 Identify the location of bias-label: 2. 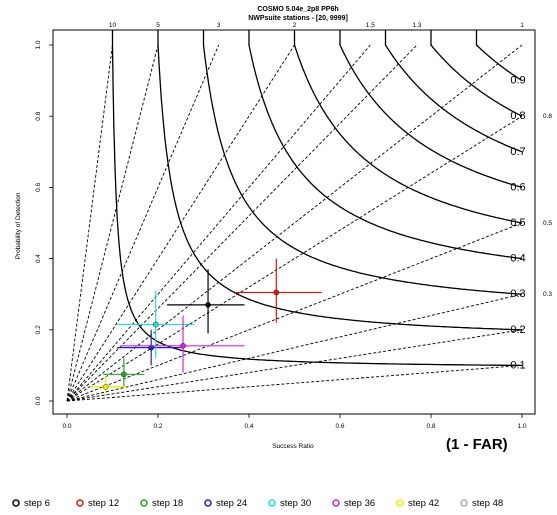
(295, 25).